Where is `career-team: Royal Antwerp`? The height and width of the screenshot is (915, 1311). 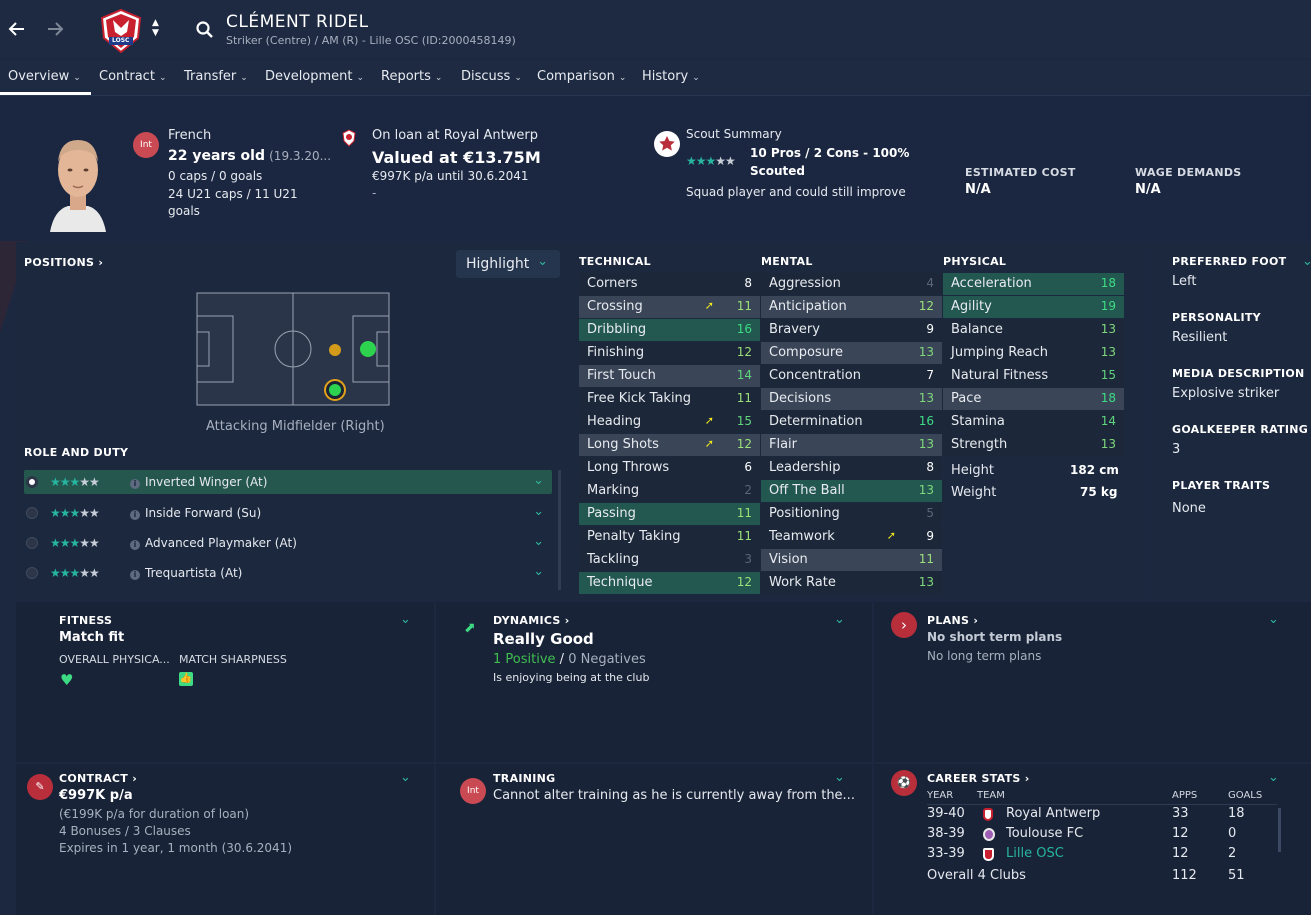
career-team: Royal Antwerp is located at coordinates (1053, 813).